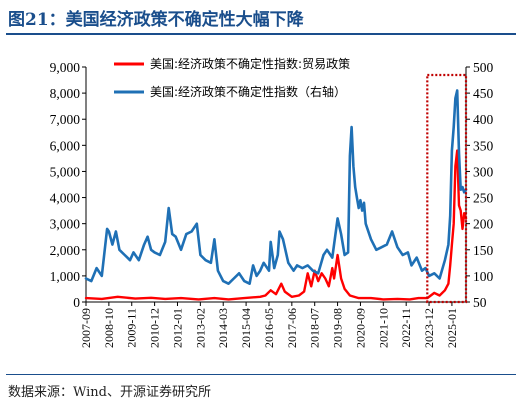 The image size is (522, 408). I want to click on x-tick-label: 2016-05, so click(269, 328).